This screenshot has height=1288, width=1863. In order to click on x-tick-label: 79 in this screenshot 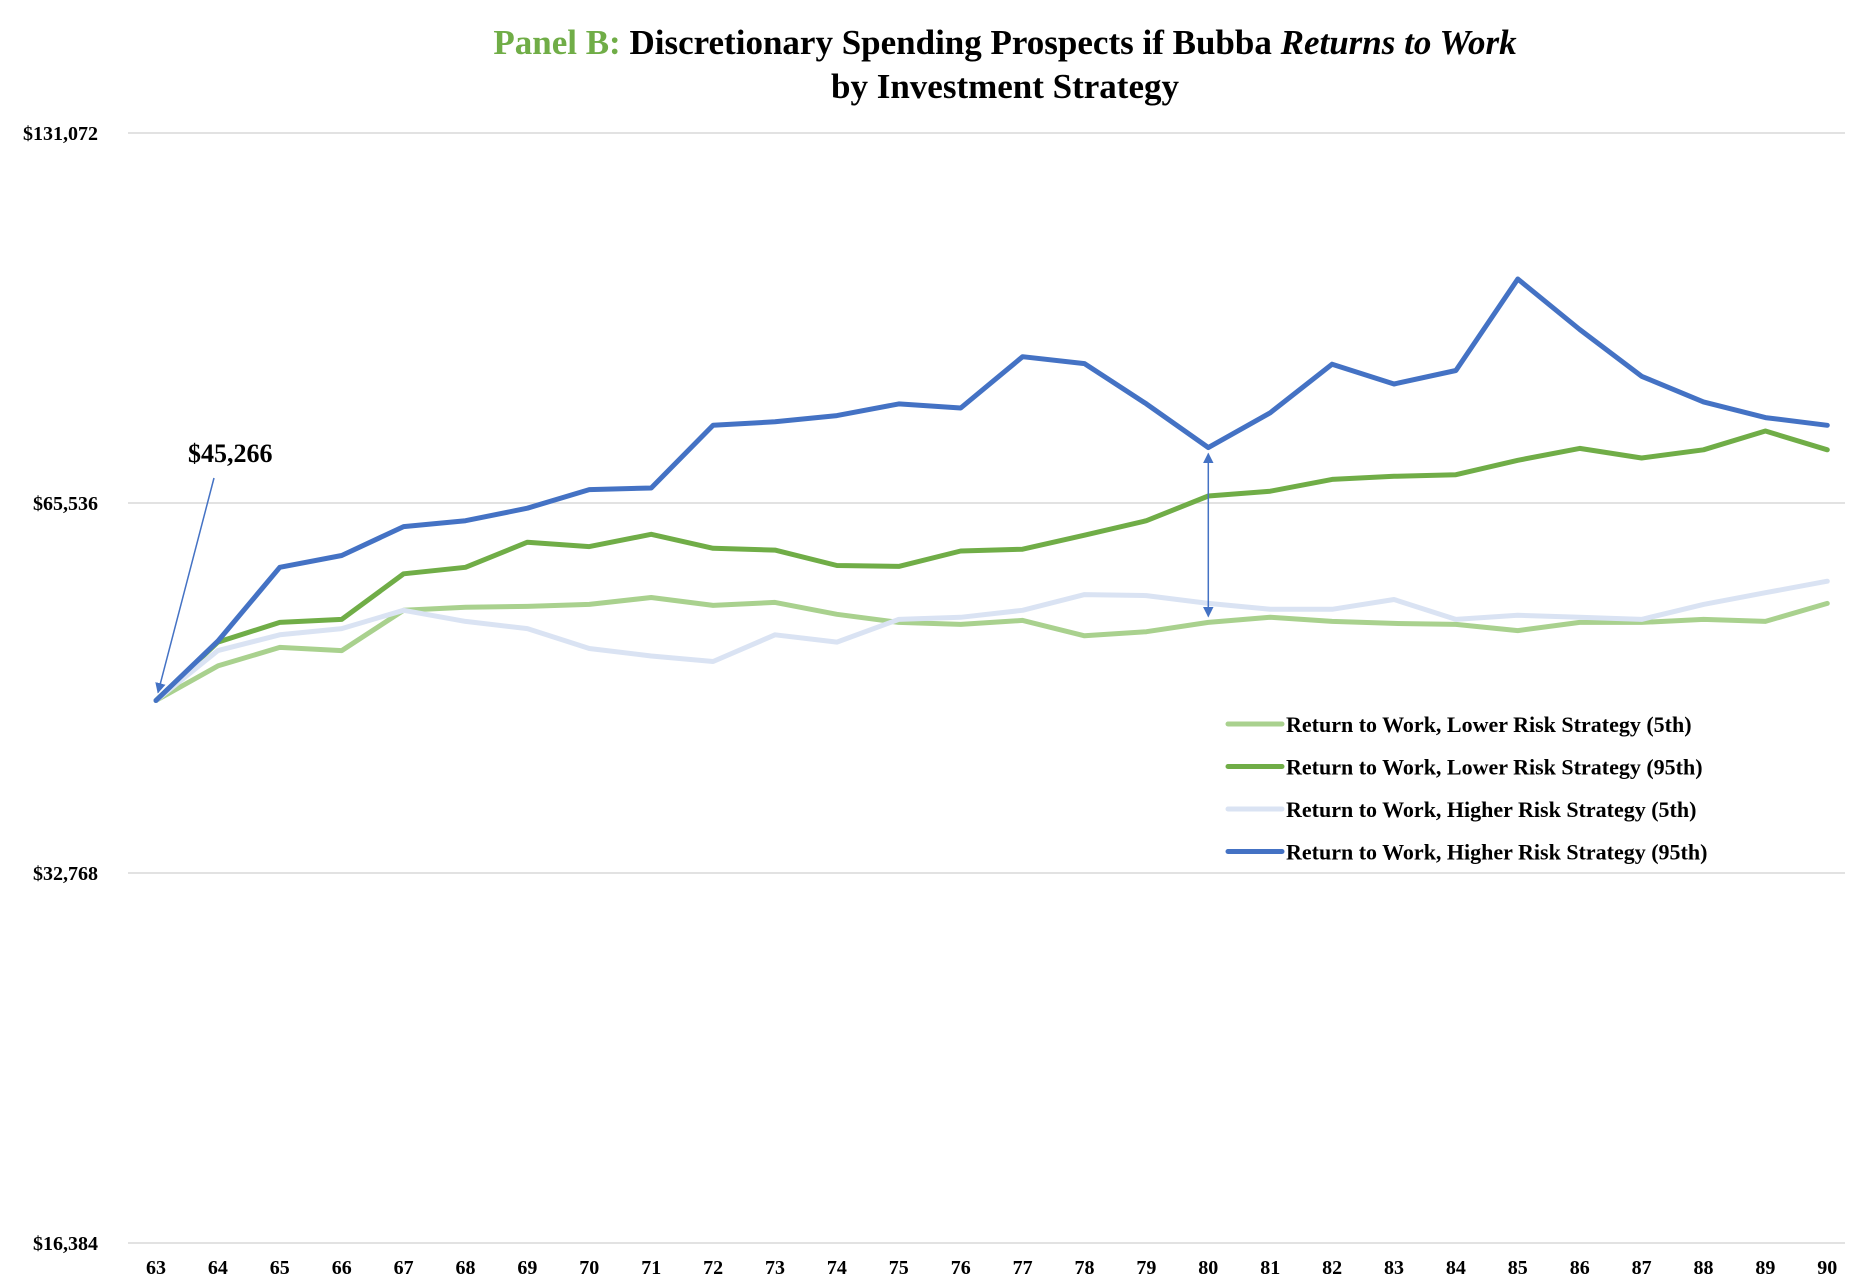, I will do `click(1146, 1268)`.